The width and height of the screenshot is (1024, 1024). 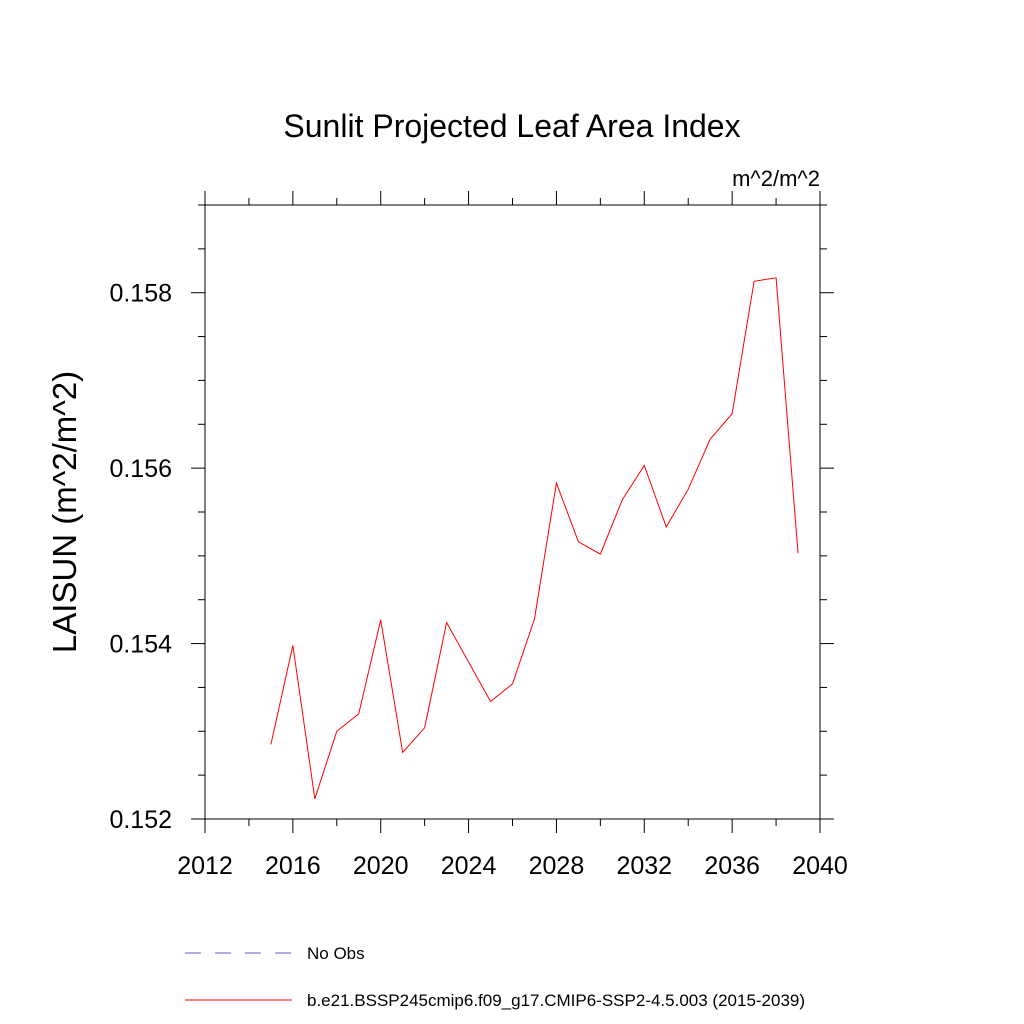 I want to click on y-axis-tick-labels: 0.152 0.154 0.156 0.158, so click(x=140, y=557).